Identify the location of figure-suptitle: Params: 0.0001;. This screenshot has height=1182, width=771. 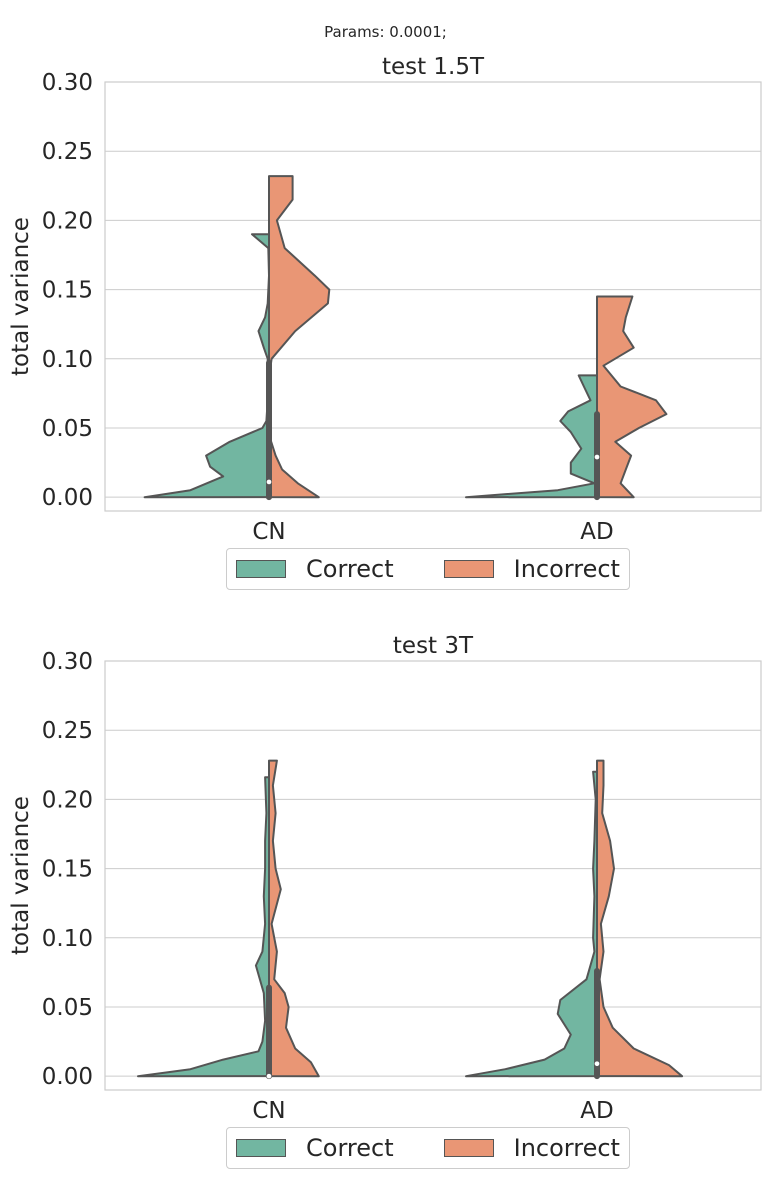
(385, 32).